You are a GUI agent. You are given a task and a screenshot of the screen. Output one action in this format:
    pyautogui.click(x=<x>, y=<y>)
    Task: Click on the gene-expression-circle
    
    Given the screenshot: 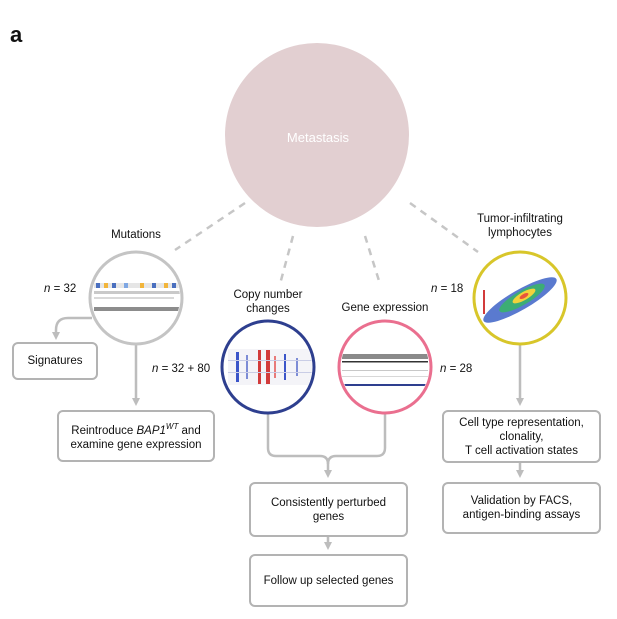 What is the action you would take?
    pyautogui.click(x=385, y=367)
    